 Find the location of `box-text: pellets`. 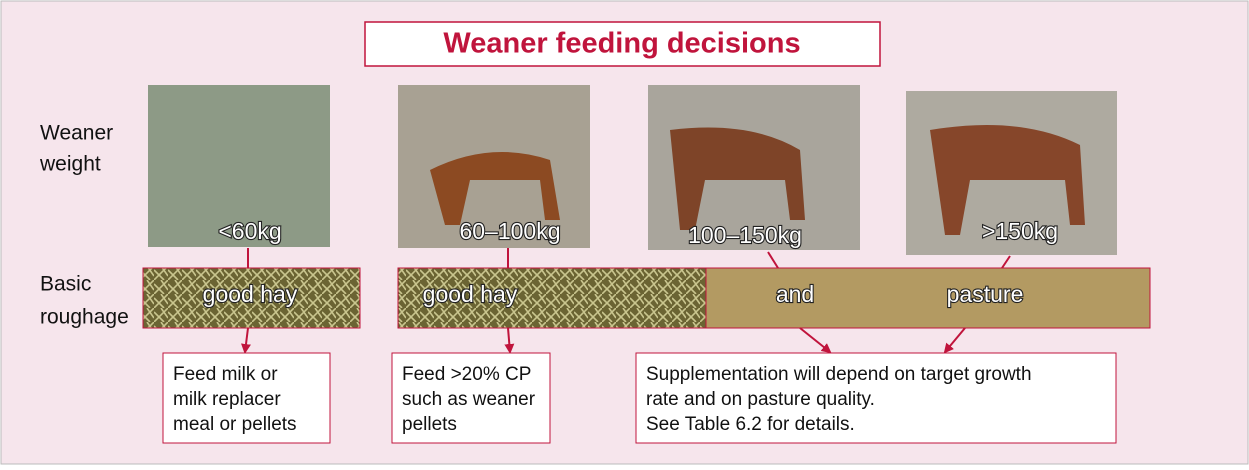

box-text: pellets is located at coordinates (429, 424).